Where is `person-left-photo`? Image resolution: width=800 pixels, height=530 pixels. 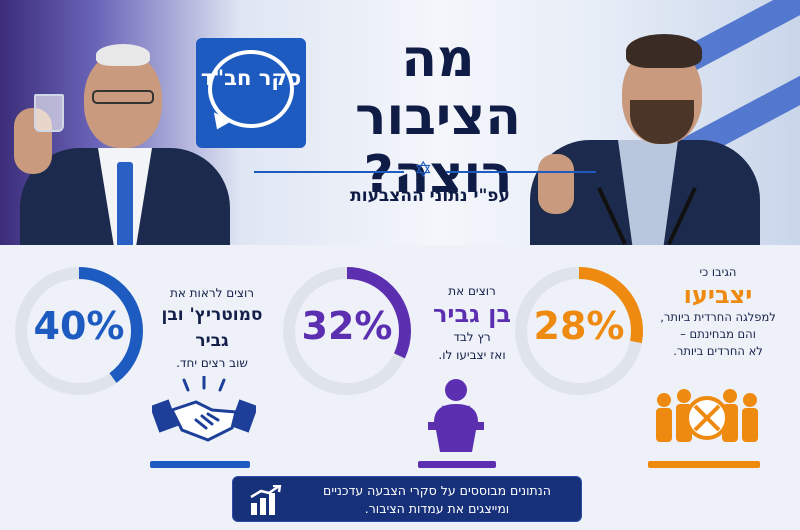
person-left-photo is located at coordinates (120, 122).